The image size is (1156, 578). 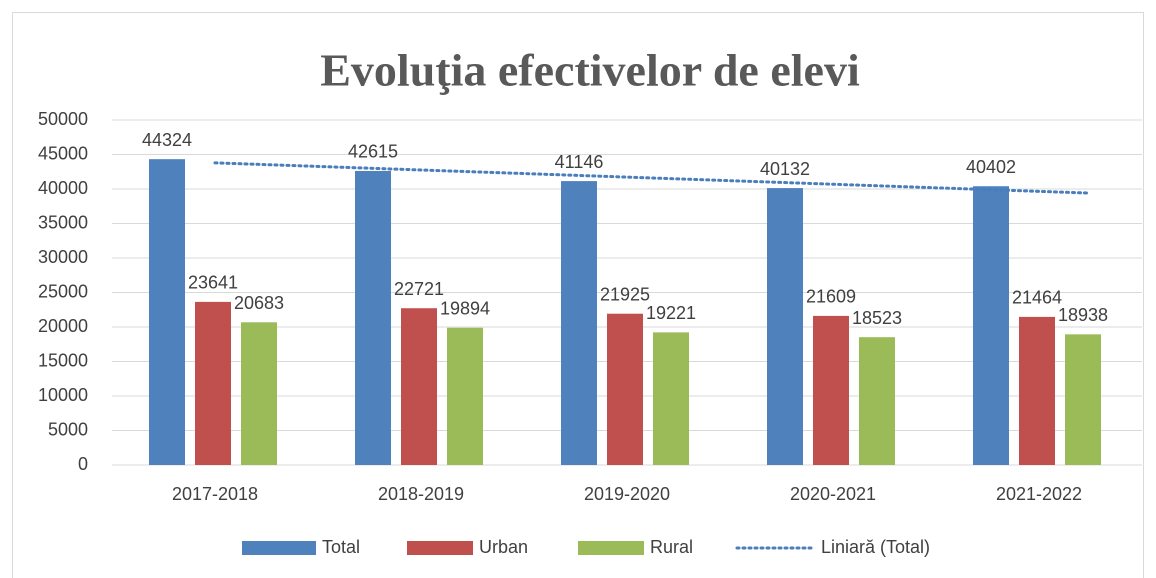 What do you see at coordinates (341, 547) in the screenshot?
I see `legend-label: Total` at bounding box center [341, 547].